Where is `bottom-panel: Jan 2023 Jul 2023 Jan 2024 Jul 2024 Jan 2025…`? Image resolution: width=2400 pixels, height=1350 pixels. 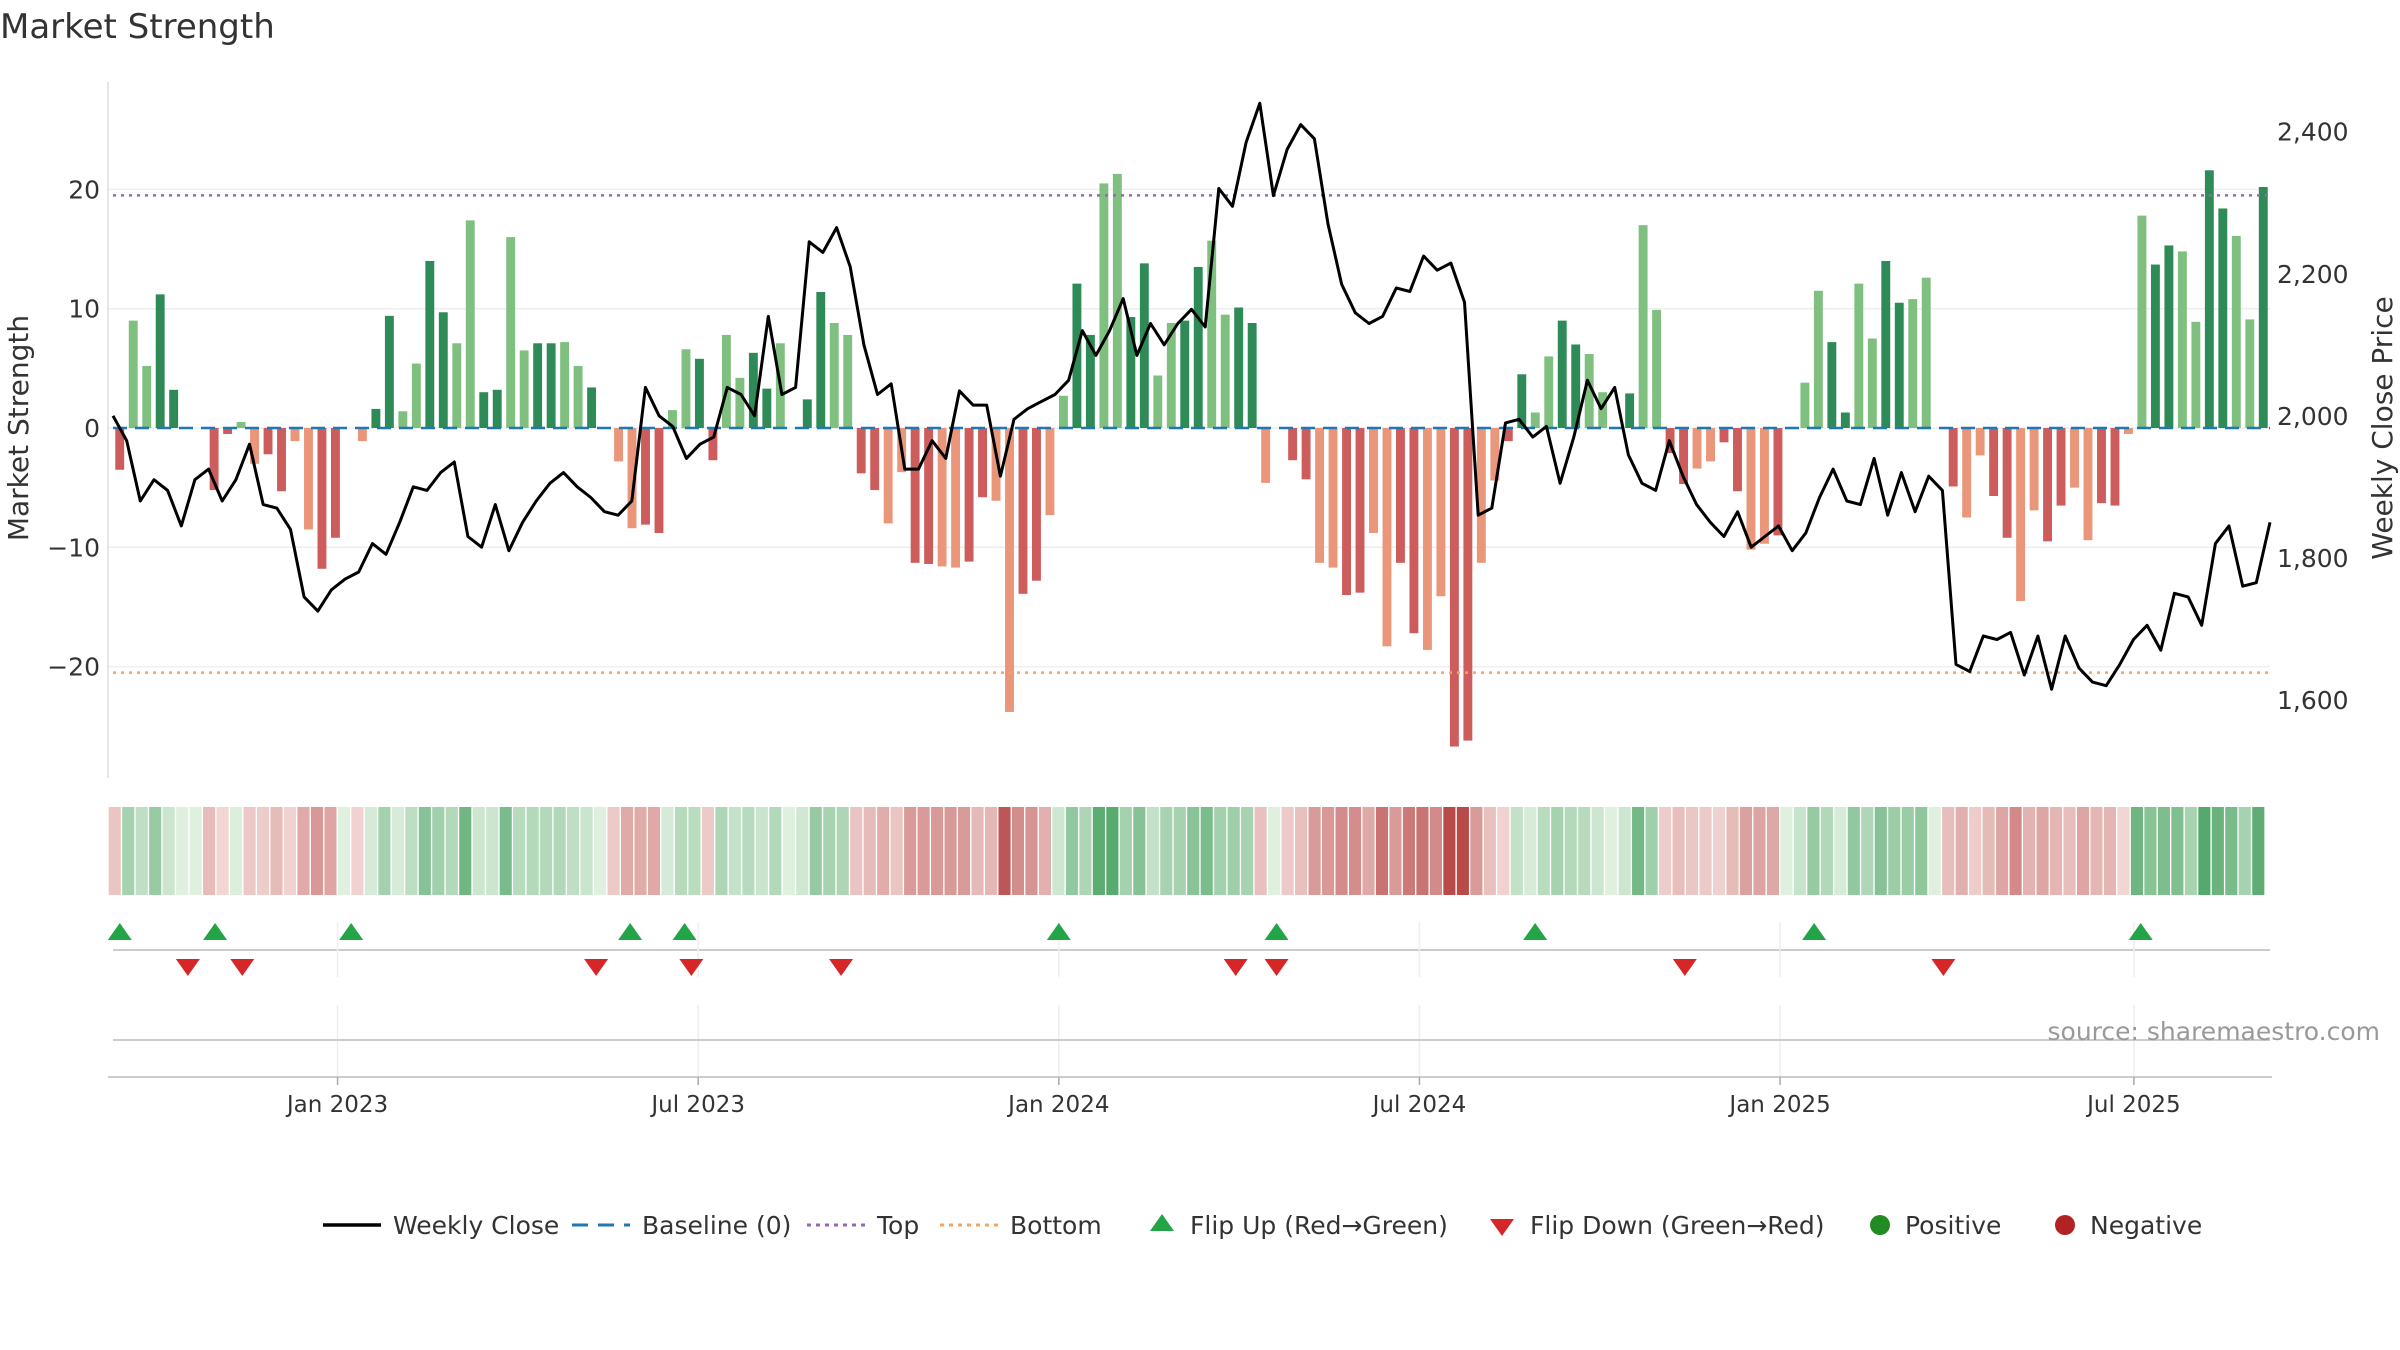 bottom-panel: Jan 2023 Jul 2023 Jan 2024 Jul 2024 Jan 2025… is located at coordinates (1244, 1061).